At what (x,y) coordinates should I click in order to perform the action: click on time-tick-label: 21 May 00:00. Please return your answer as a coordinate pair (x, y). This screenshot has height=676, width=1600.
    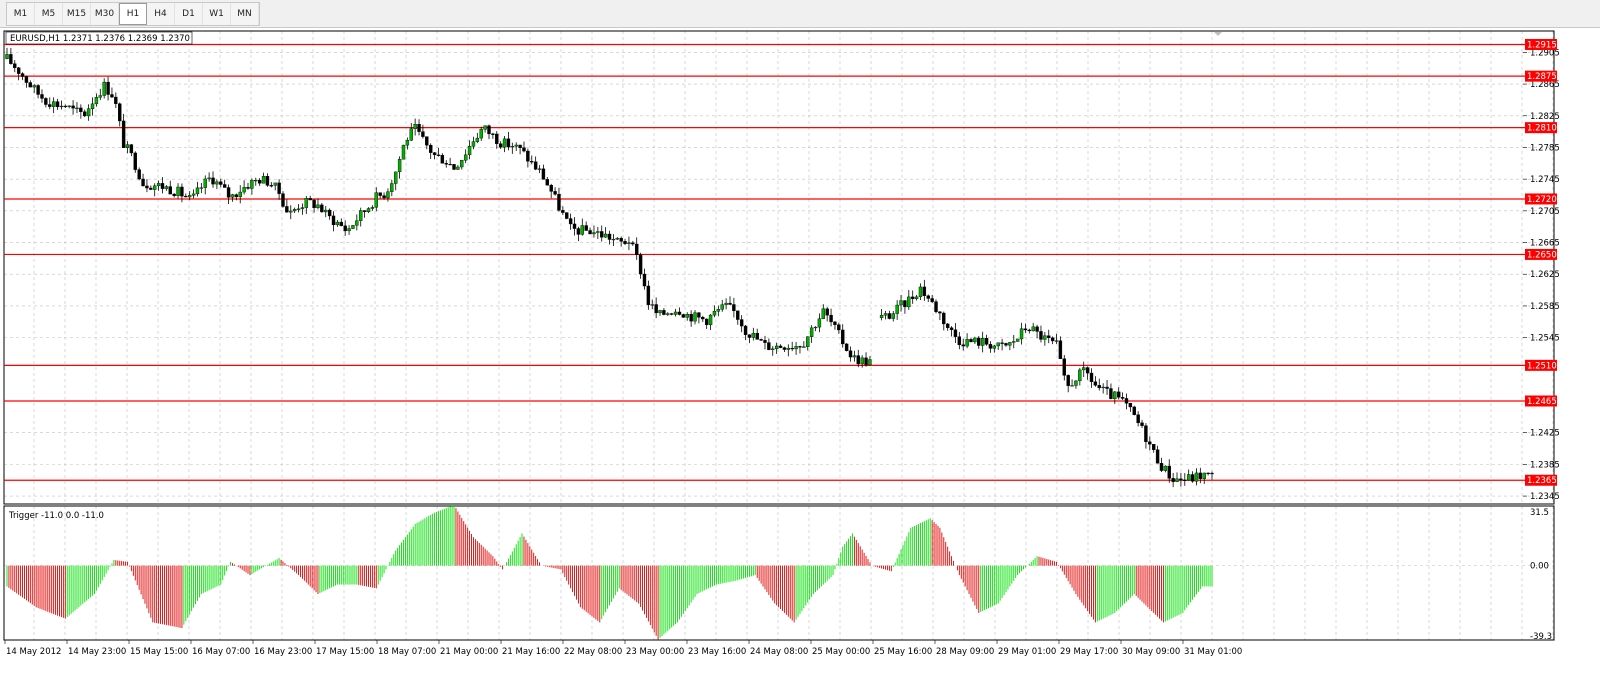
    Looking at the image, I should click on (469, 652).